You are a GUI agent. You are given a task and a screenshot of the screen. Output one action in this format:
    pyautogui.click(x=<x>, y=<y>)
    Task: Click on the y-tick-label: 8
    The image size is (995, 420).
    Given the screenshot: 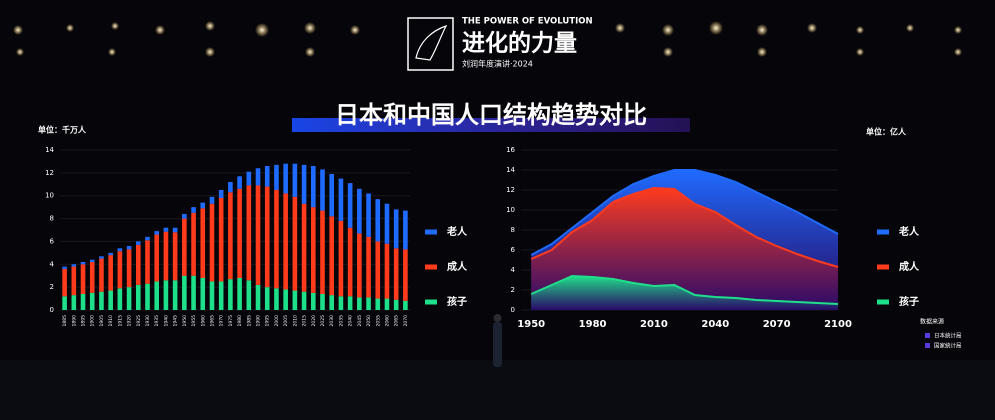 What is the action you would take?
    pyautogui.click(x=513, y=230)
    